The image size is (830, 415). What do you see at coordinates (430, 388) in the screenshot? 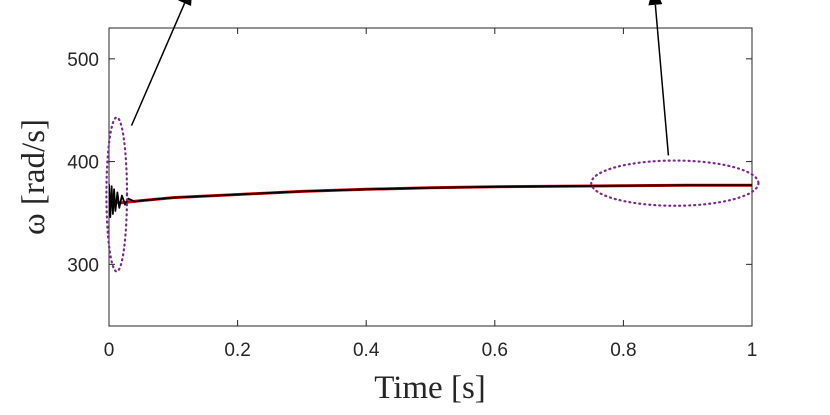
I see `x-axis-label: Time [s]` at bounding box center [430, 388].